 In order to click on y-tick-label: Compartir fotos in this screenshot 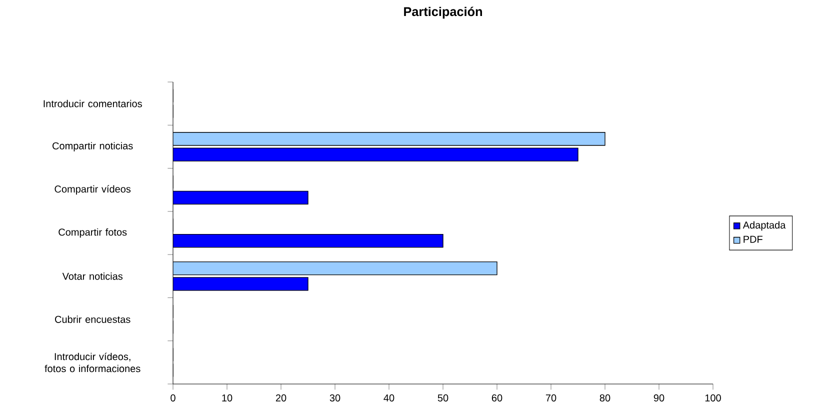, I will do `click(92, 233)`.